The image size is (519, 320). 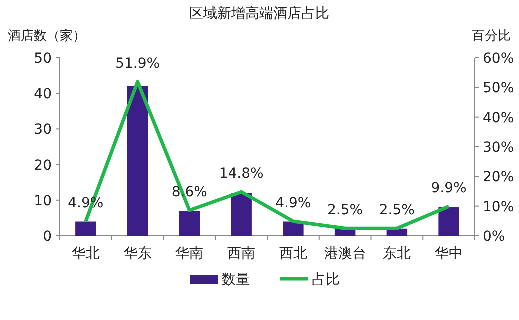 What do you see at coordinates (241, 174) in the screenshot?
I see `data-label: 14.8%` at bounding box center [241, 174].